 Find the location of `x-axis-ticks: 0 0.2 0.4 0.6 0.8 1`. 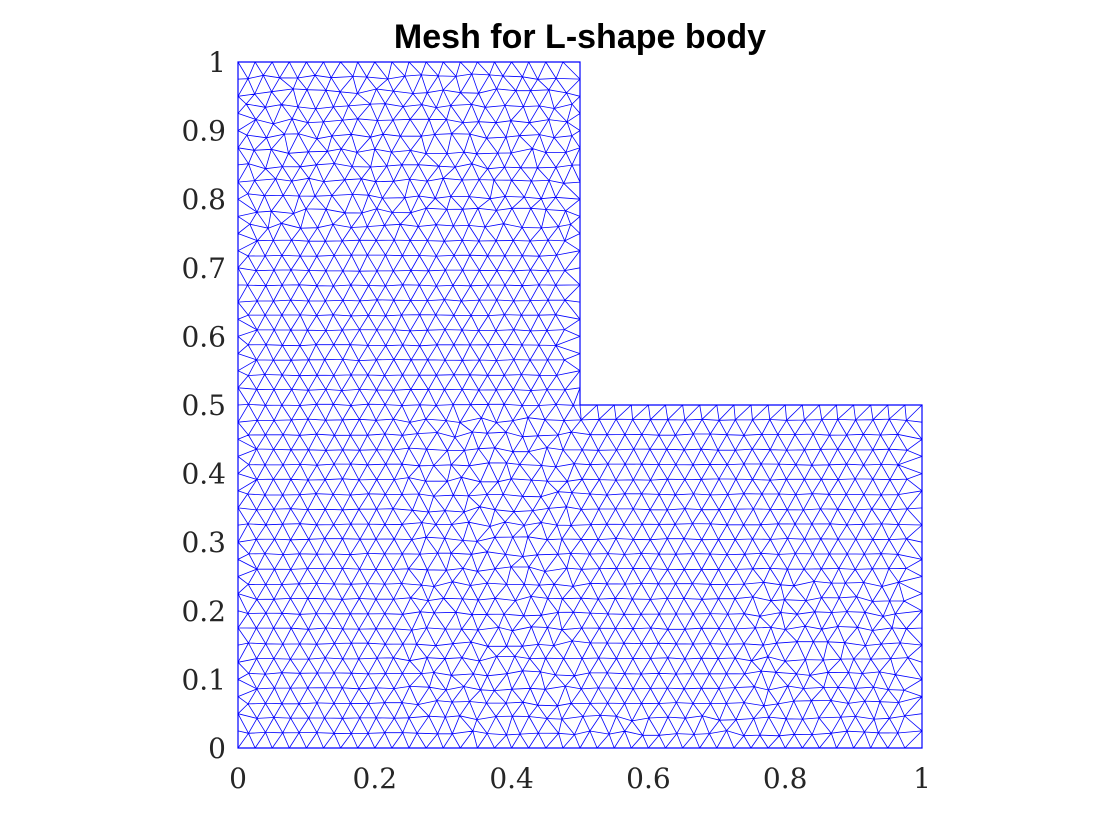

x-axis-ticks: 0 0.2 0.4 0.6 0.8 1 is located at coordinates (580, 778).